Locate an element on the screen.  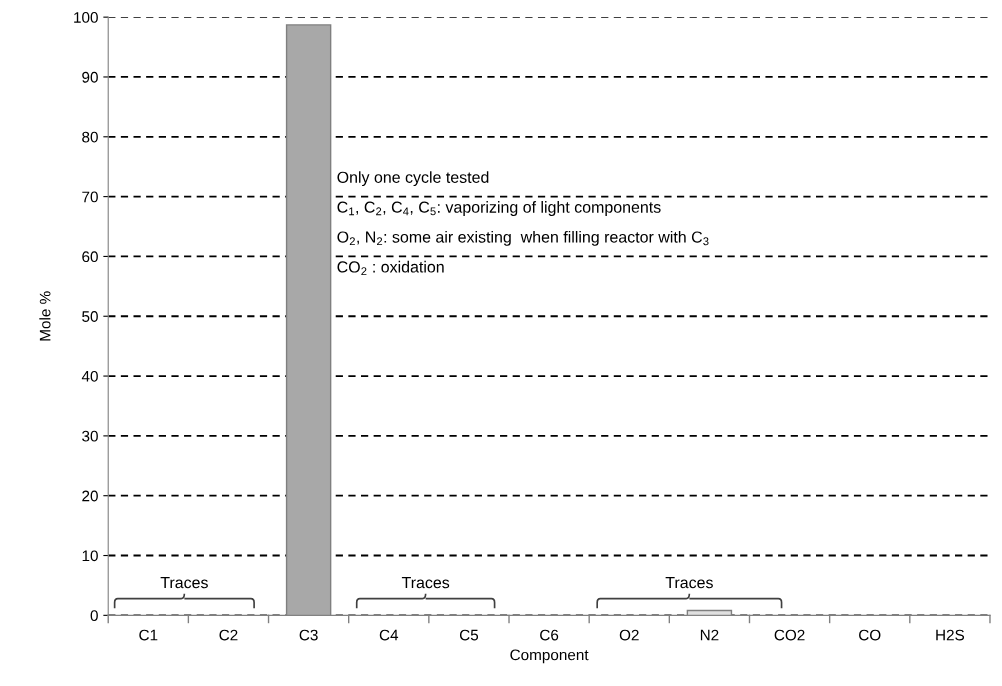
x-tick-label: CO is located at coordinates (870, 635).